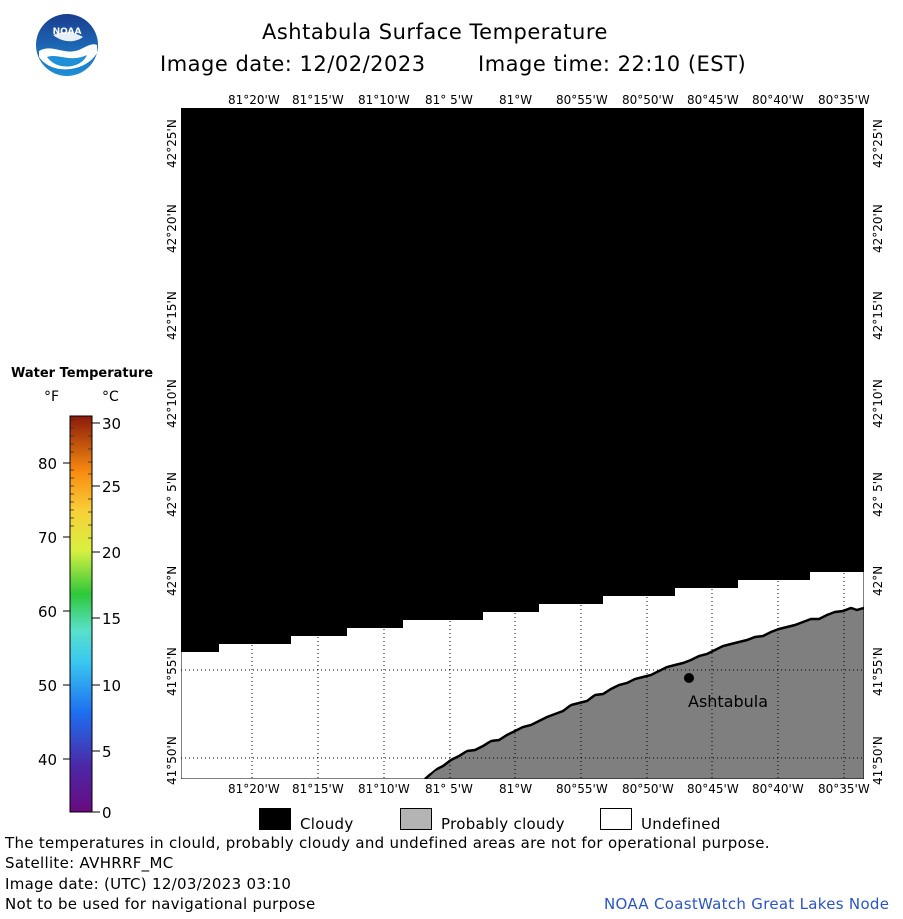 Image resolution: width=903 pixels, height=919 pixels. What do you see at coordinates (89, 863) in the screenshot?
I see `footer-satellite: Satellite: AVHRRF_MC` at bounding box center [89, 863].